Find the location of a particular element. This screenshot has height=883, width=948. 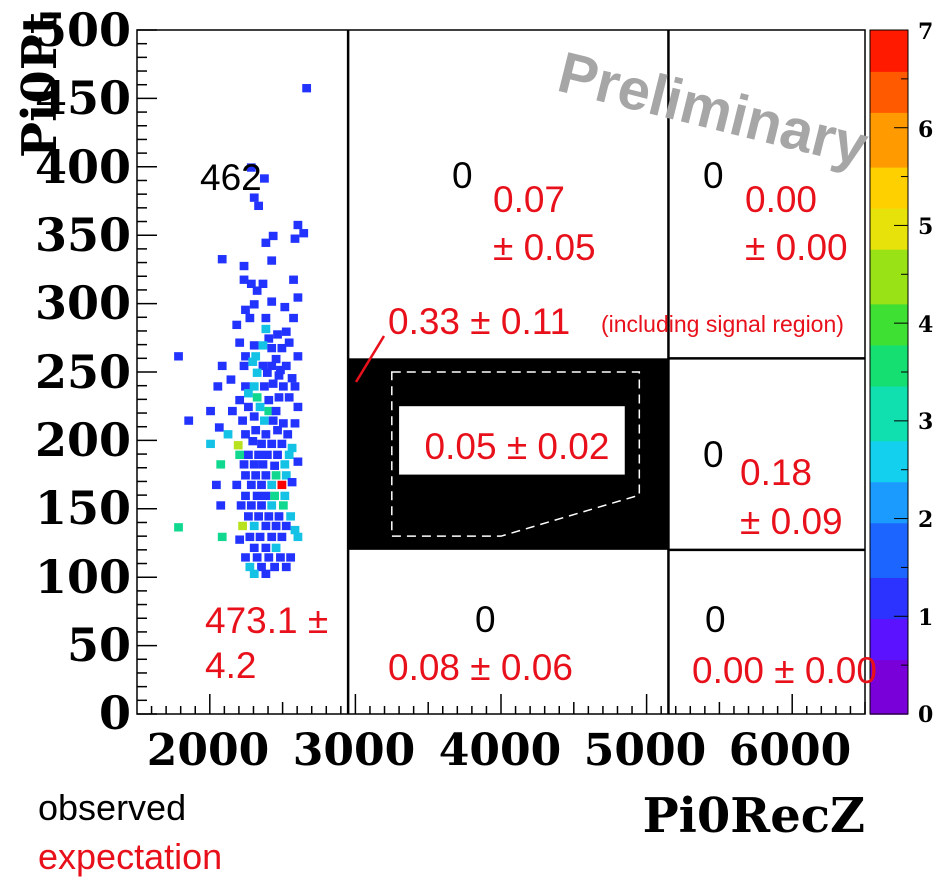

y-tick-label: 300 is located at coordinates (83, 303).